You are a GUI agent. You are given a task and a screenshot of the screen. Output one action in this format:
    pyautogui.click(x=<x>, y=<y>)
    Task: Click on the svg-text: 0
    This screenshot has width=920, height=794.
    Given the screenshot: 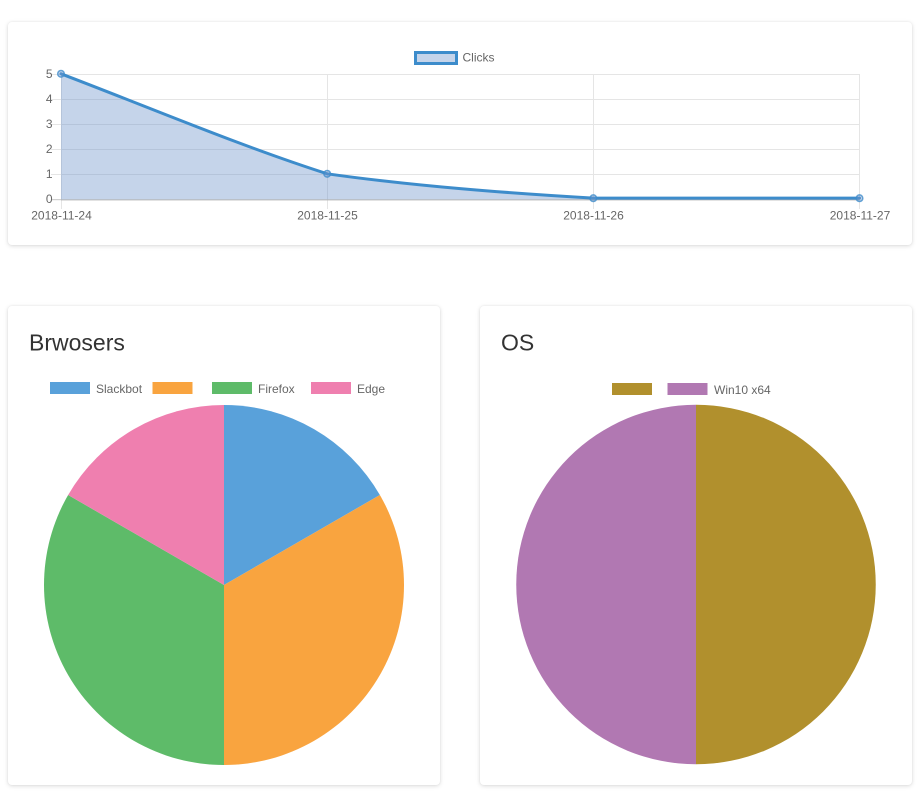 What is the action you would take?
    pyautogui.click(x=49, y=199)
    